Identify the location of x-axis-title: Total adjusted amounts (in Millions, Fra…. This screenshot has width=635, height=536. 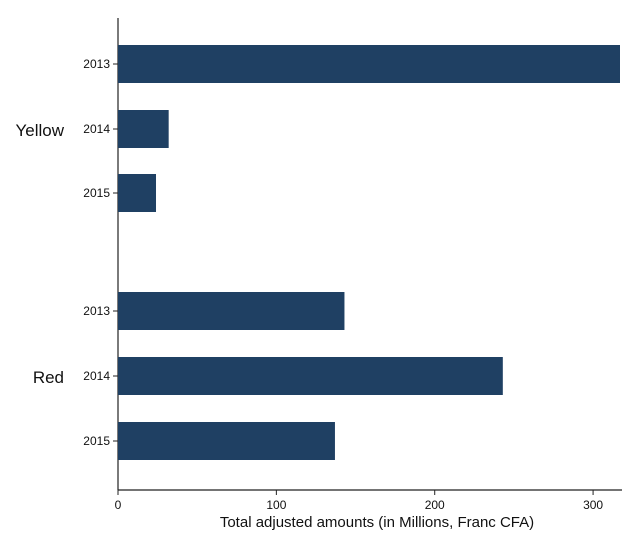
(377, 522).